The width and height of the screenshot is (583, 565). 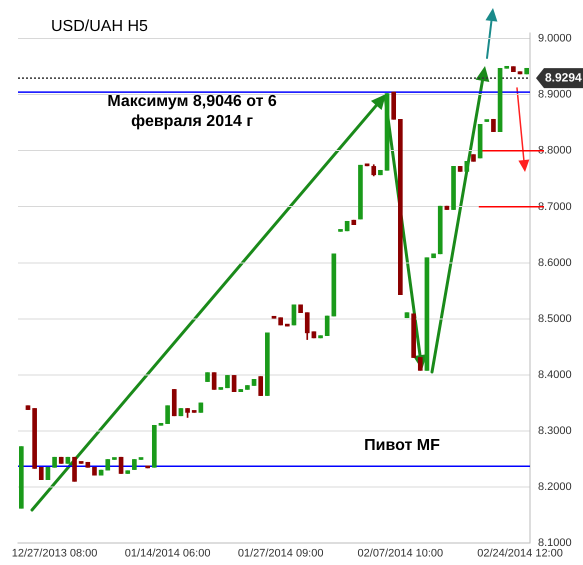 What do you see at coordinates (563, 77) in the screenshot?
I see `ref-line-label: 8.9294` at bounding box center [563, 77].